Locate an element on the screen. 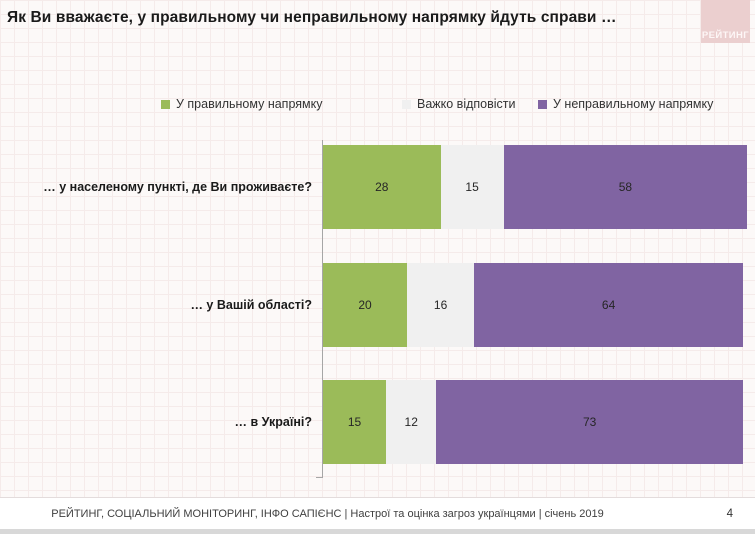  stacked-bar: 28 15 58 is located at coordinates (535, 187).